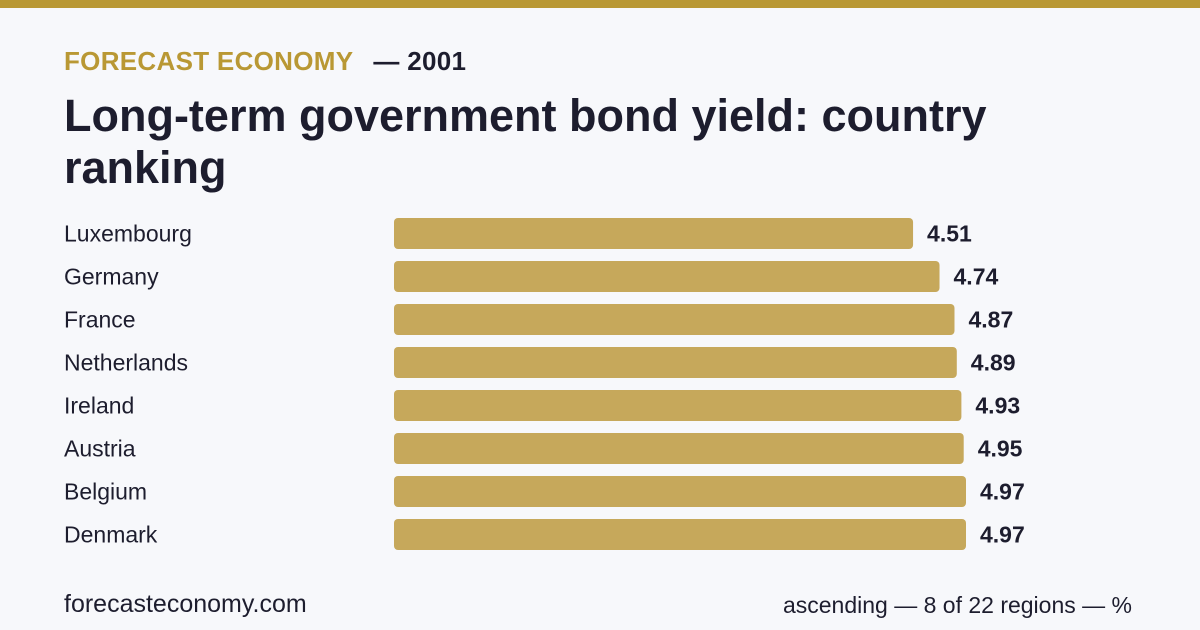  Describe the element at coordinates (100, 320) in the screenshot. I see `category-label: France` at that location.